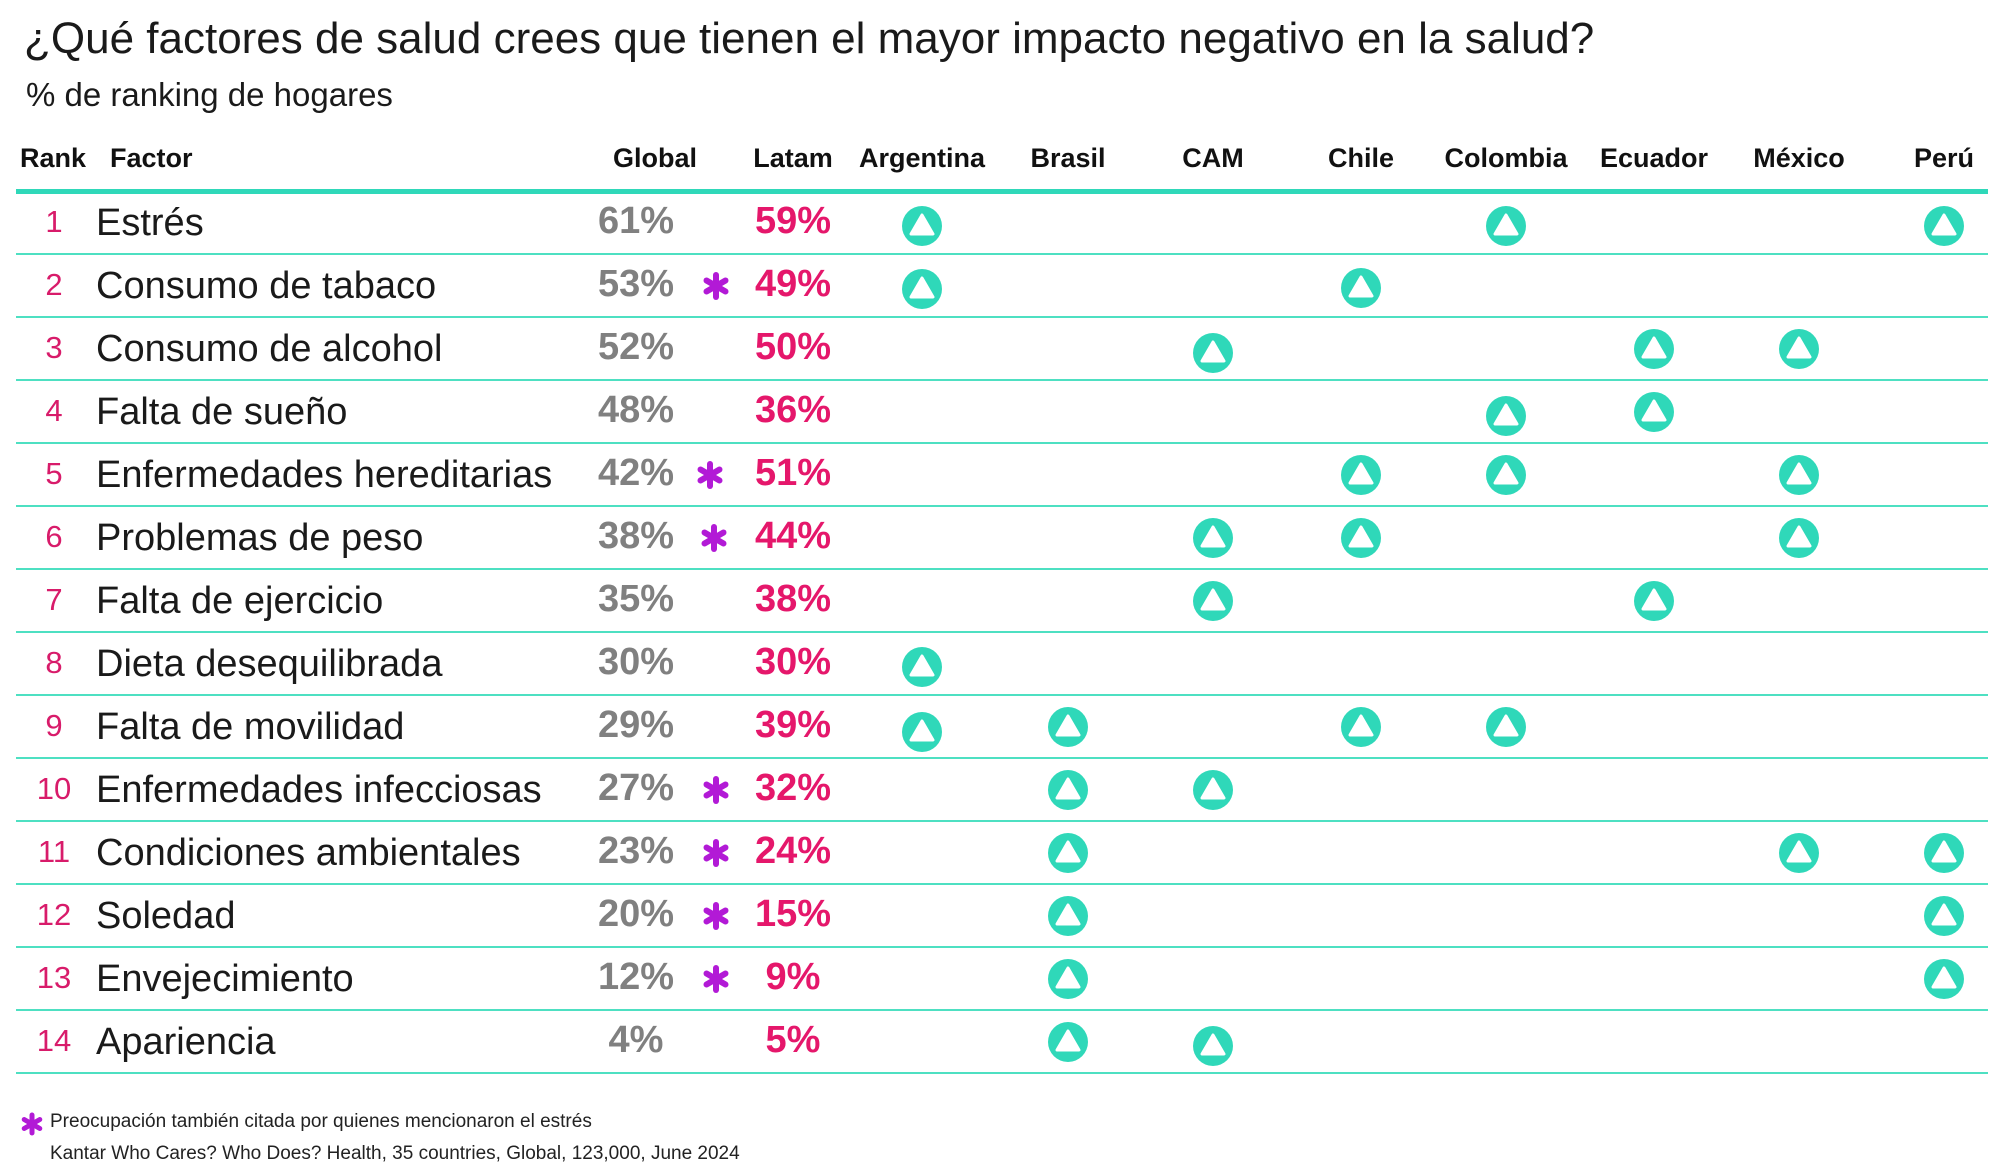  What do you see at coordinates (793, 158) in the screenshot?
I see `header-latam: Latam` at bounding box center [793, 158].